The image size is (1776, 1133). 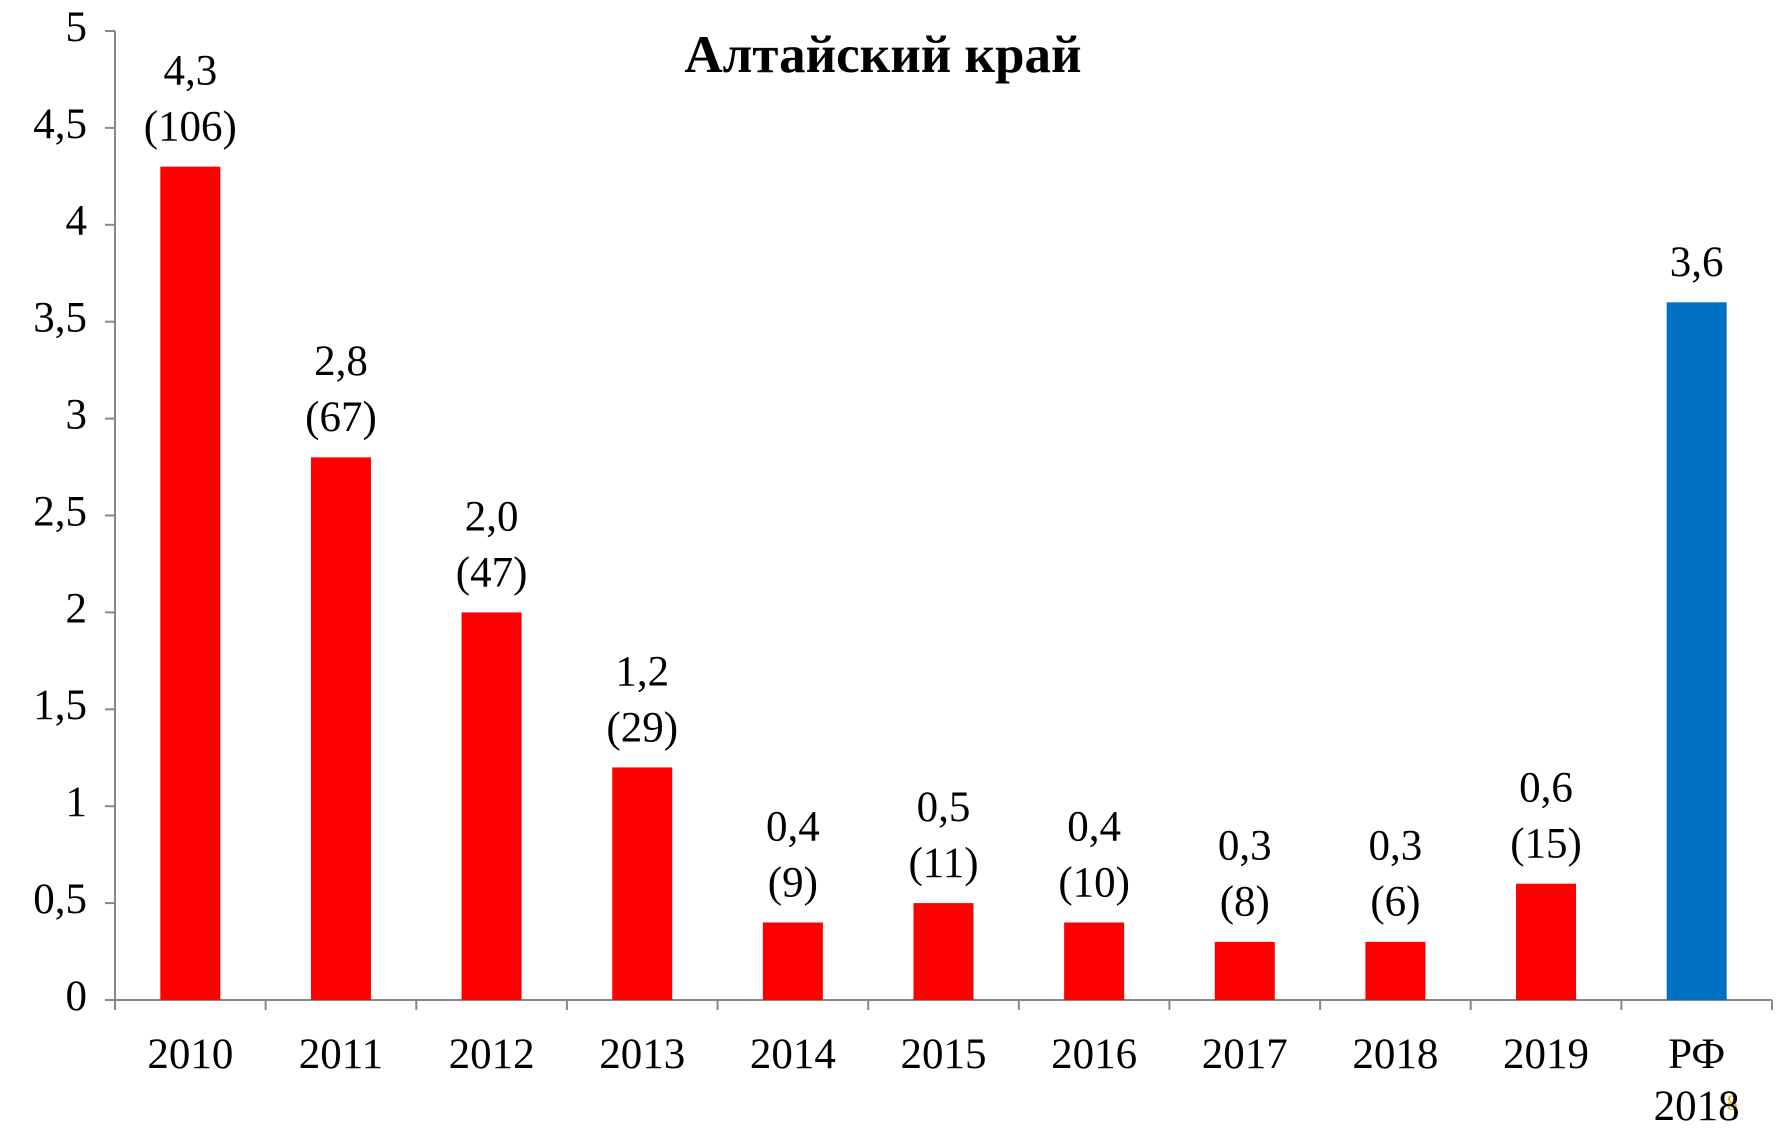 What do you see at coordinates (492, 1054) in the screenshot?
I see `x-tick-label: 2012` at bounding box center [492, 1054].